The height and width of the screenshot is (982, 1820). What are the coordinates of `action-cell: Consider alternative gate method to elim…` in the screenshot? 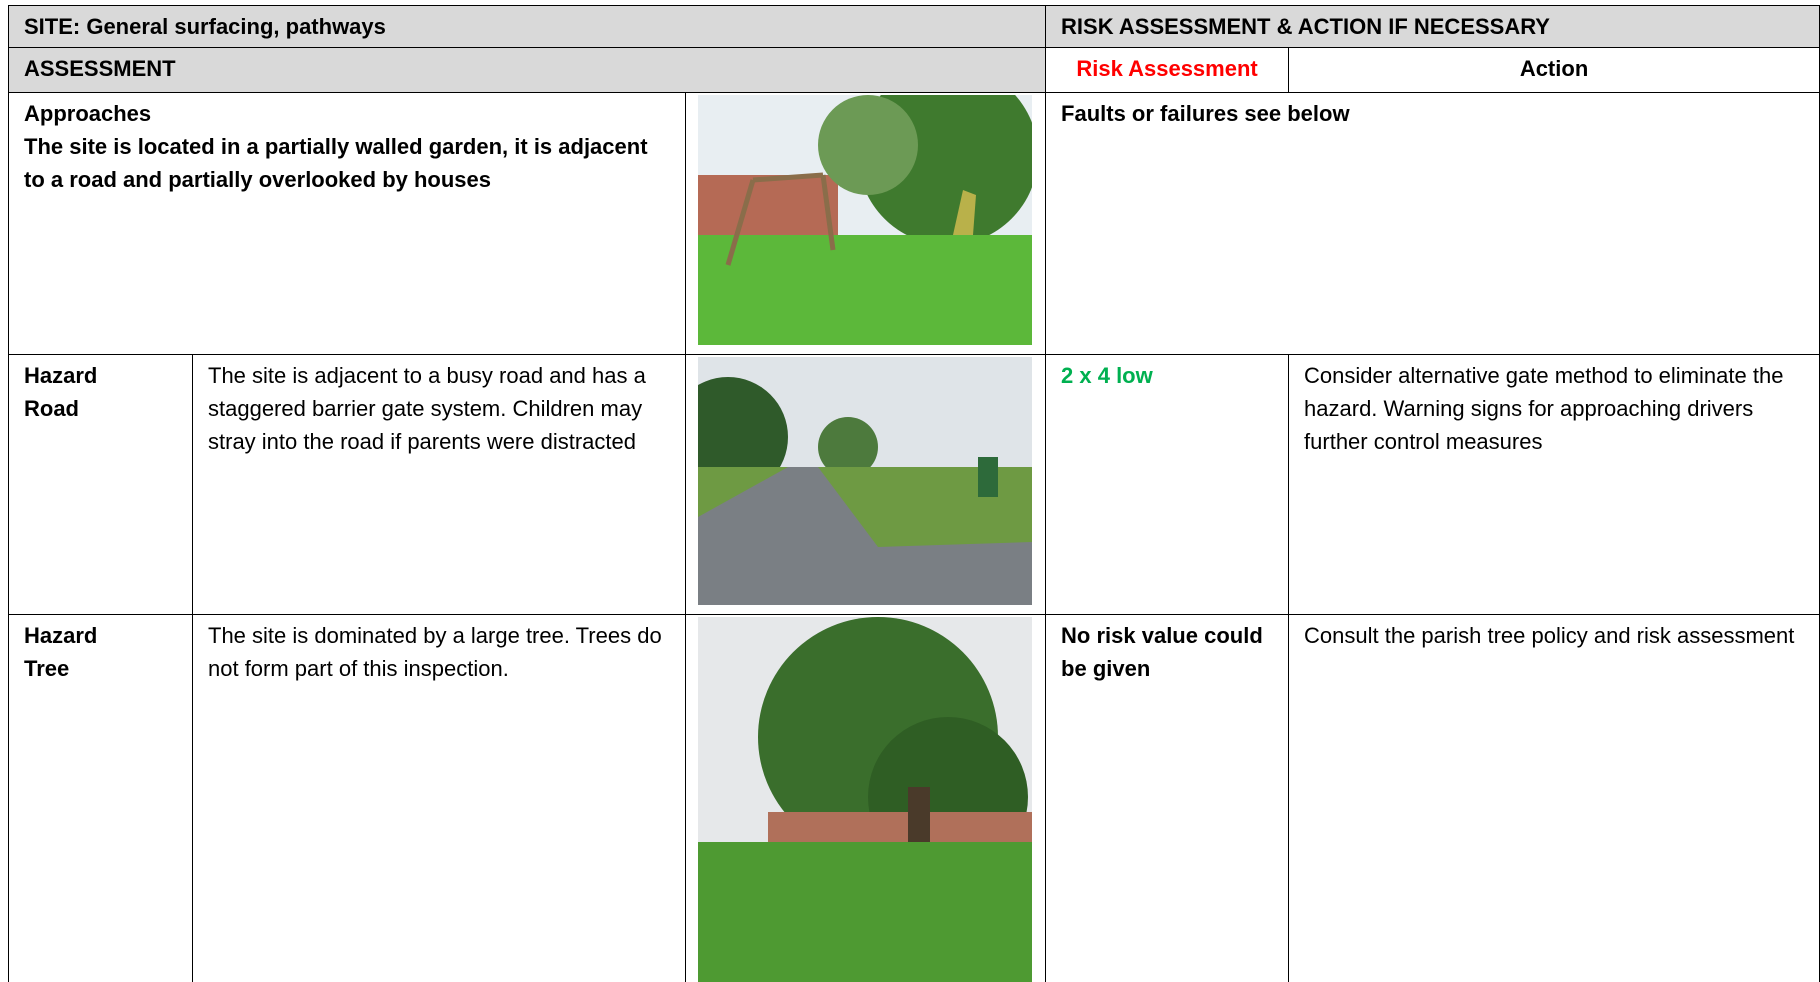 It's located at (1554, 484).